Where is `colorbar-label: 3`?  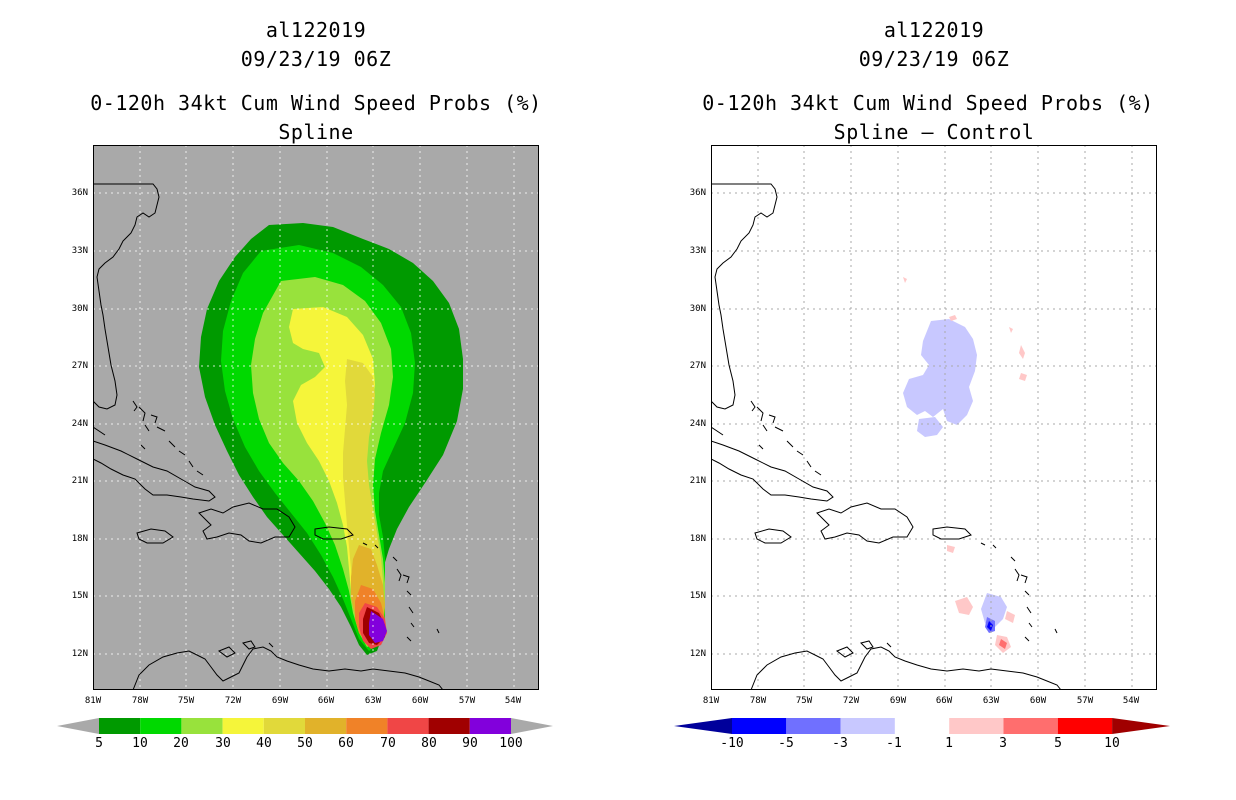
colorbar-label: 3 is located at coordinates (1003, 743).